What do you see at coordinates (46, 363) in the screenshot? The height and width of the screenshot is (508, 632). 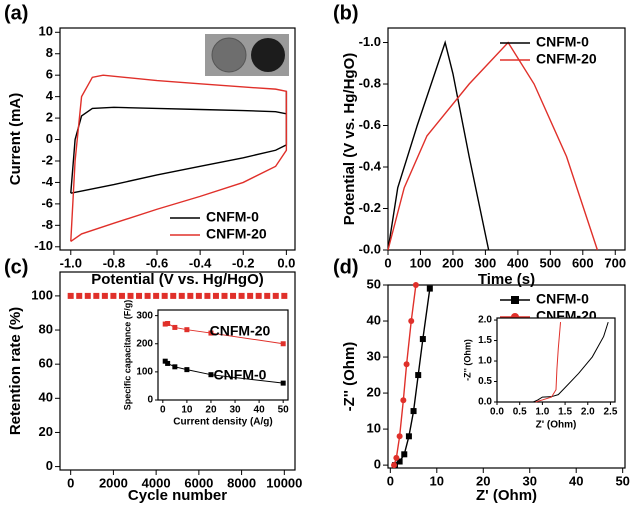 I see `y-tick-label: 60` at bounding box center [46, 363].